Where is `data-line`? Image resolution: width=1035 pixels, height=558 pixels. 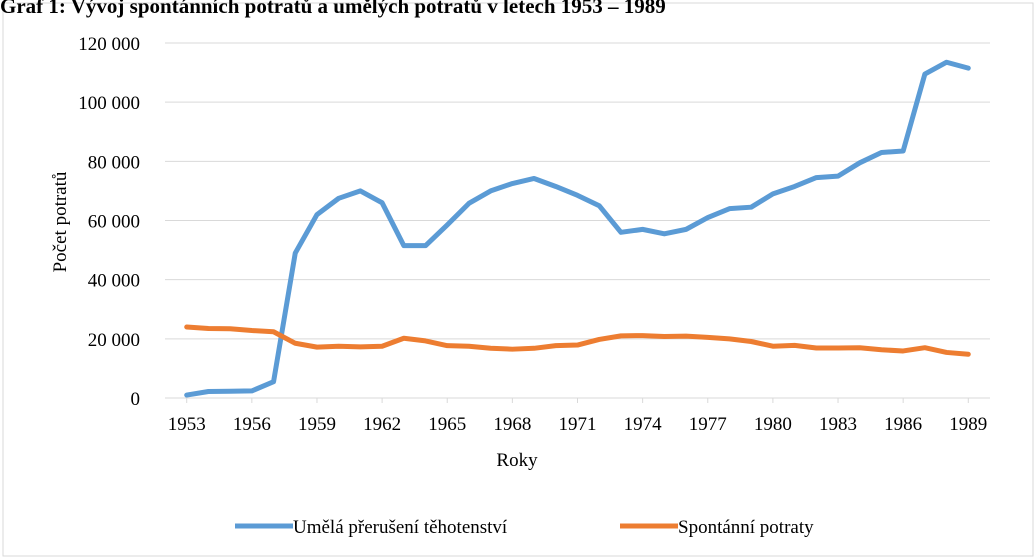
data-line is located at coordinates (577, 340).